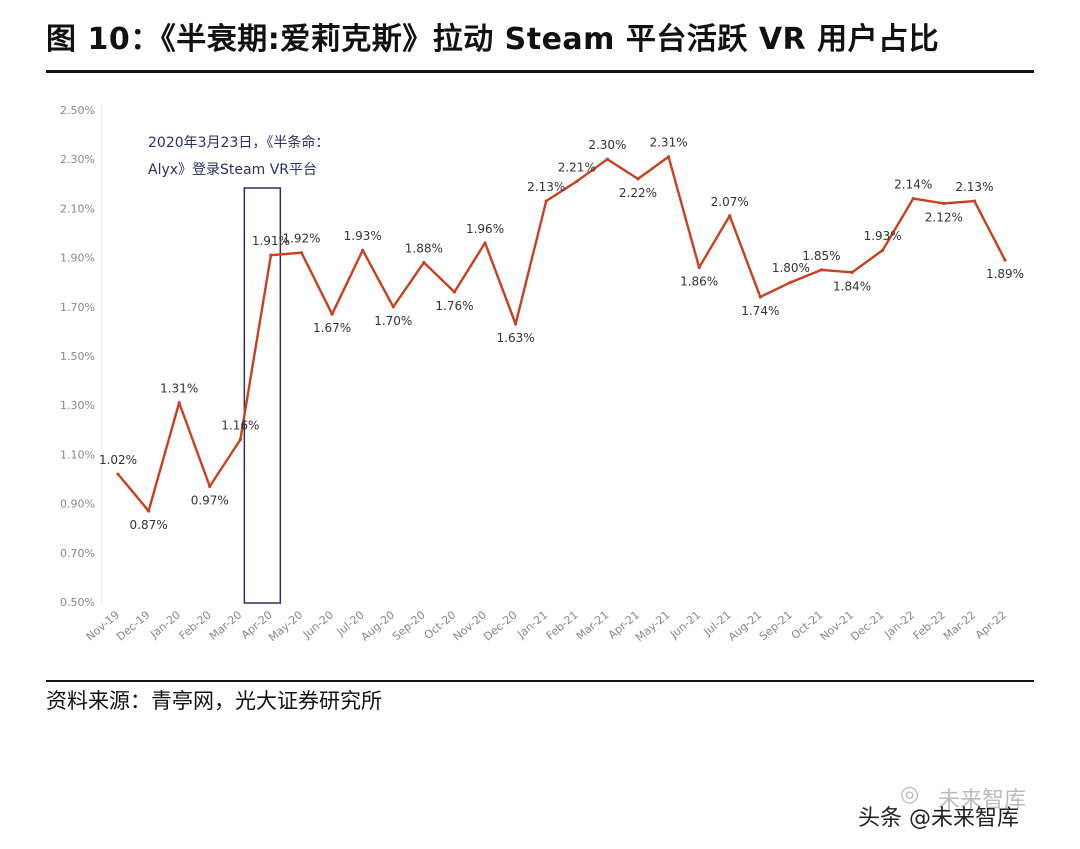  I want to click on y-tick-label: 0.70%, so click(77, 553).